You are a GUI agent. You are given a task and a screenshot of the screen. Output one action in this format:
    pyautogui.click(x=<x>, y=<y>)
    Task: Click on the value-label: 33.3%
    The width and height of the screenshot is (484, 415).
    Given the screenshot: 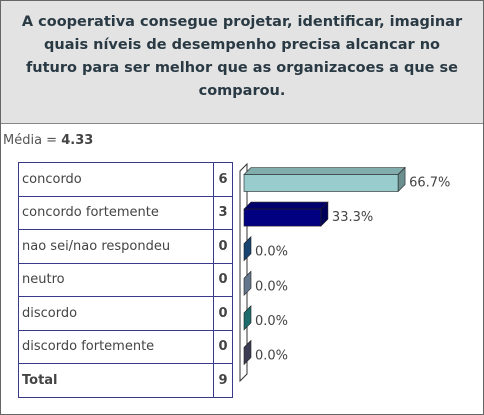 What is the action you would take?
    pyautogui.click(x=352, y=217)
    